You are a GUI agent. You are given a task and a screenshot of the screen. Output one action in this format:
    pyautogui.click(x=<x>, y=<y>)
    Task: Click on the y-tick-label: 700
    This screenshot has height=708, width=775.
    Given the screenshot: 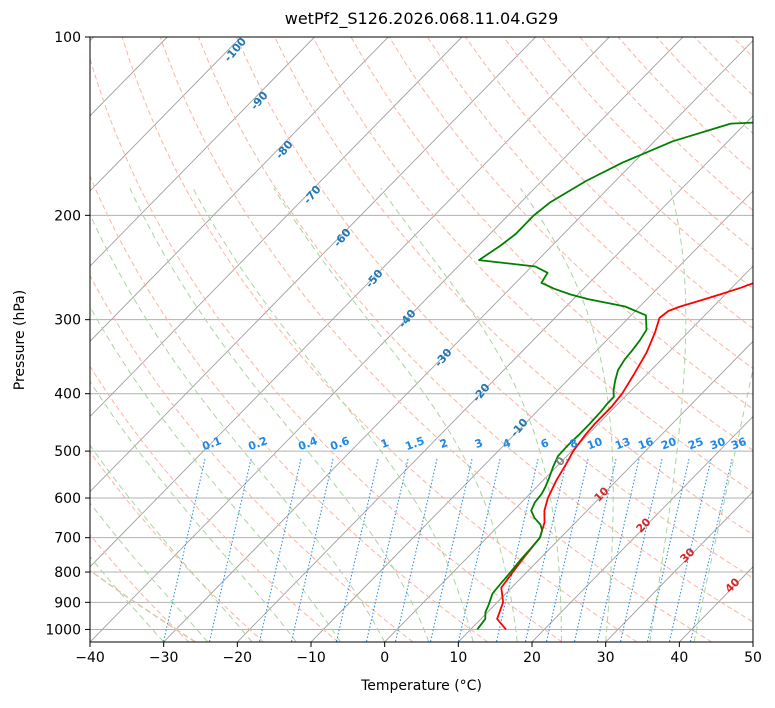 What is the action you would take?
    pyautogui.click(x=67, y=539)
    